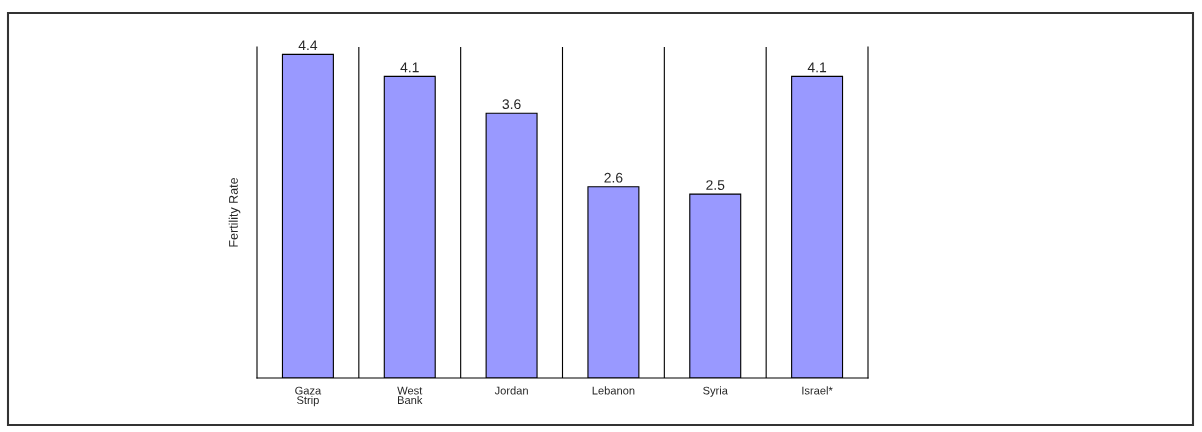 Image resolution: width=1202 pixels, height=432 pixels. What do you see at coordinates (410, 395) in the screenshot?
I see `x-tick-label: West Bank` at bounding box center [410, 395].